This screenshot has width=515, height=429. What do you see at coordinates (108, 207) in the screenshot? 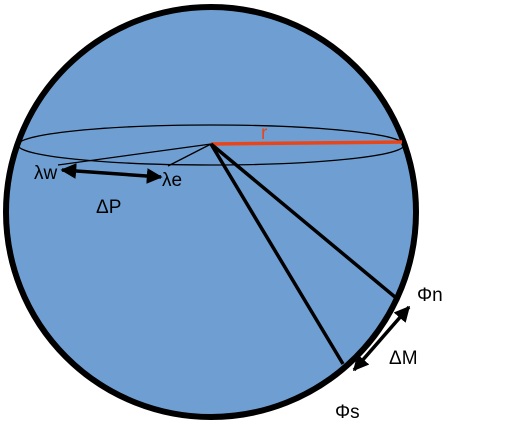
I see `delta-p-label: ΔP` at bounding box center [108, 207].